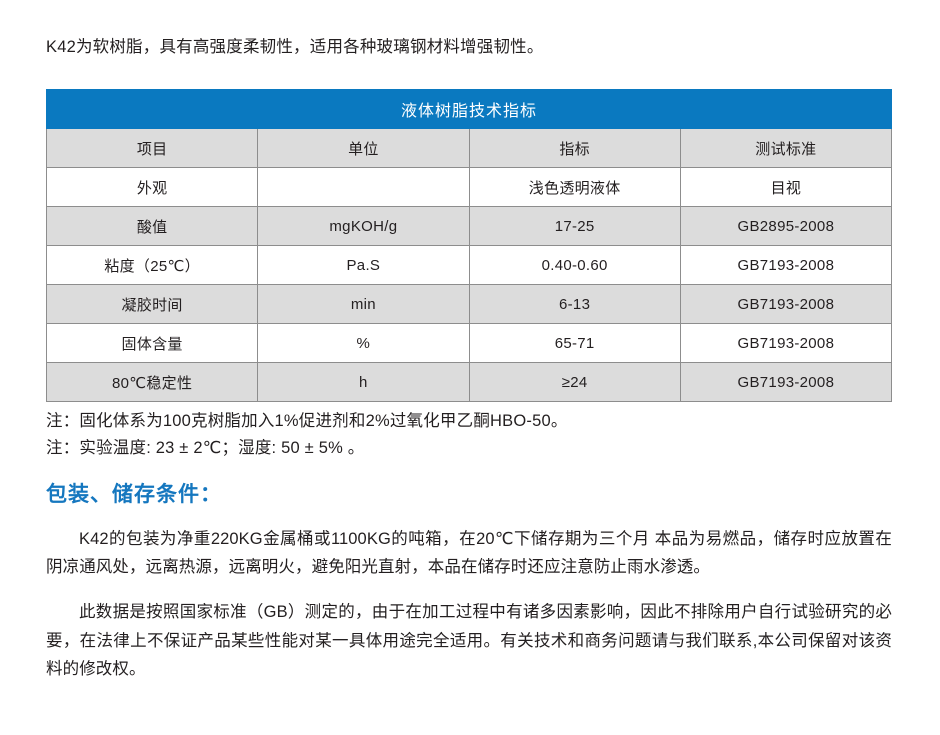  I want to click on cell-item: 外观, so click(152, 187).